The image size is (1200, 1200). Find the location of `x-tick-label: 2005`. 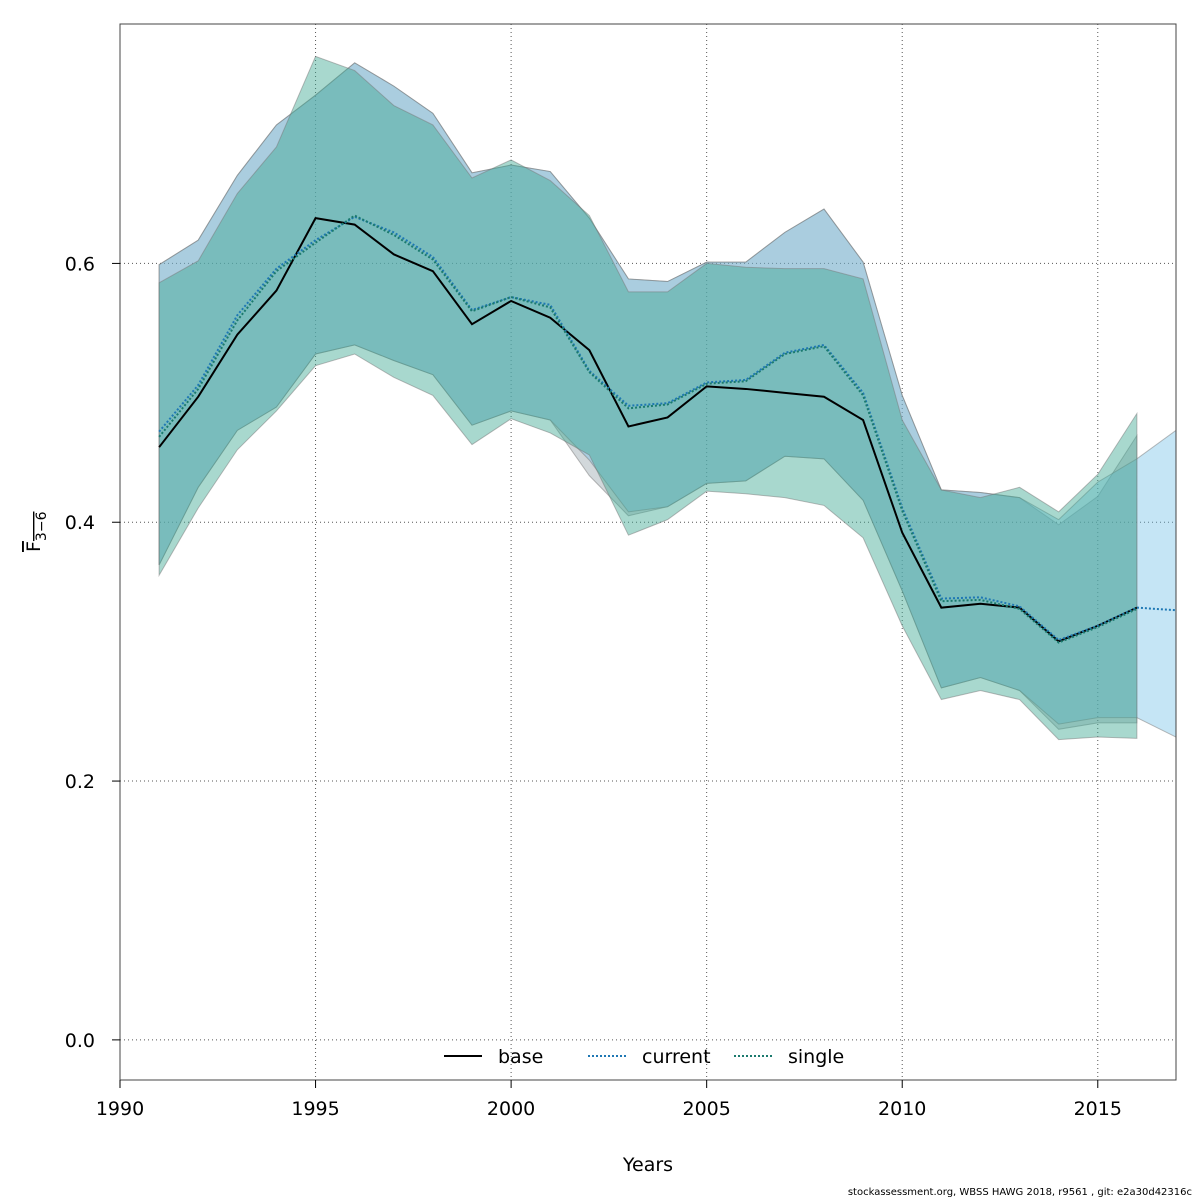

x-tick-label: 2005 is located at coordinates (706, 1109).